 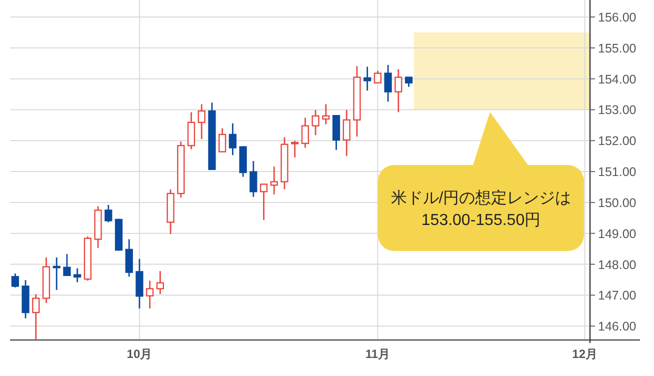 I want to click on annotation: 米ドル/円の想定レンジは 153.00-155.50円, so click(x=481, y=209).